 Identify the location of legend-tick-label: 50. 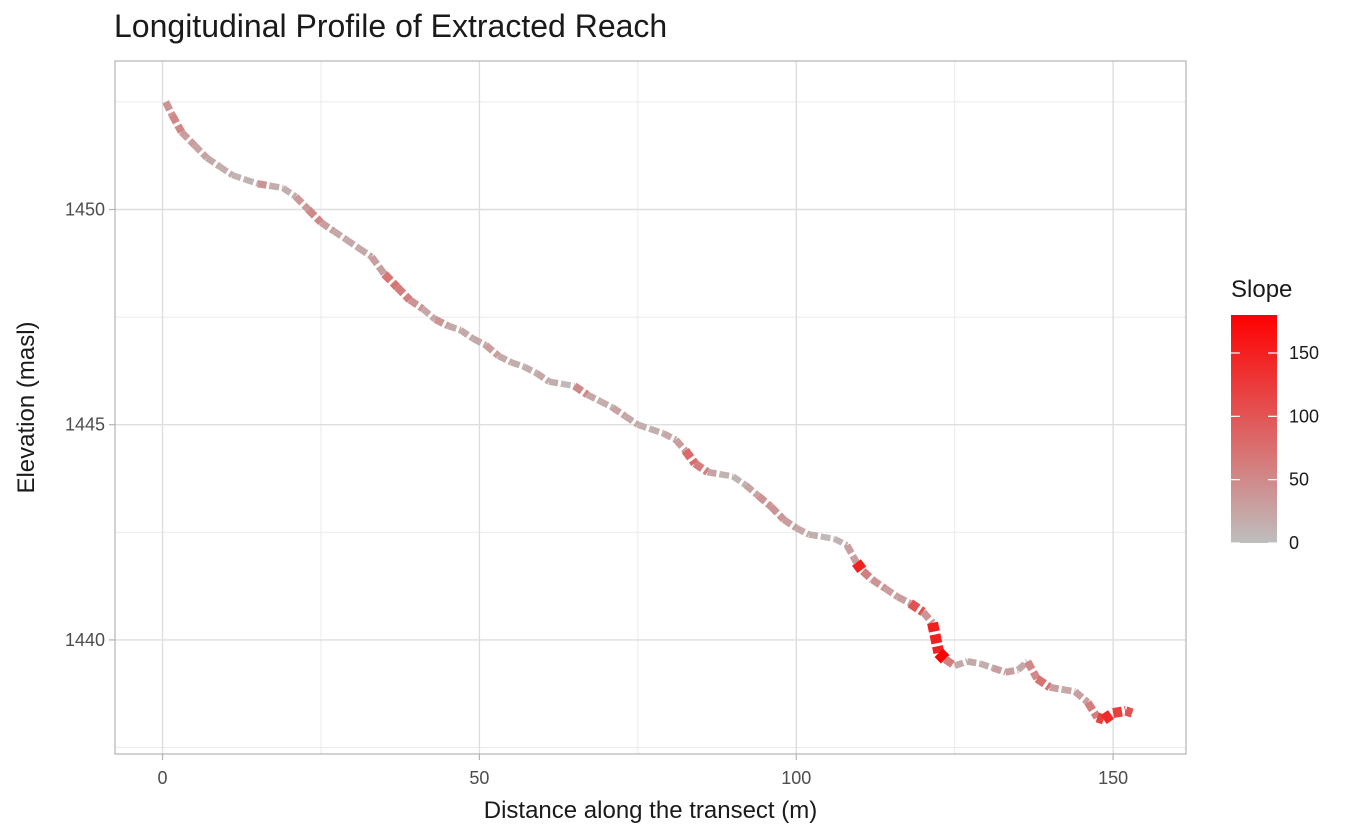
(1299, 480).